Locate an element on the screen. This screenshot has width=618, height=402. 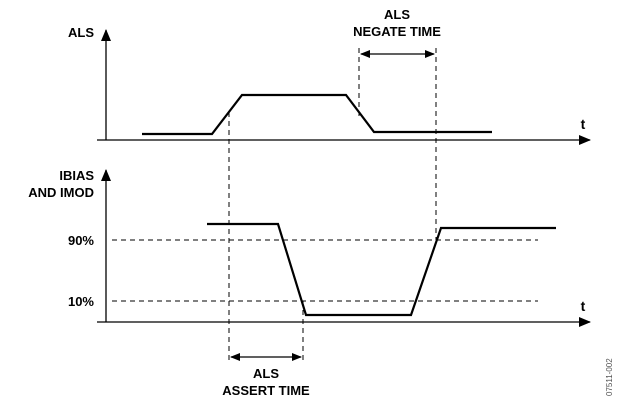
level-90-label: 90% is located at coordinates (81, 240).